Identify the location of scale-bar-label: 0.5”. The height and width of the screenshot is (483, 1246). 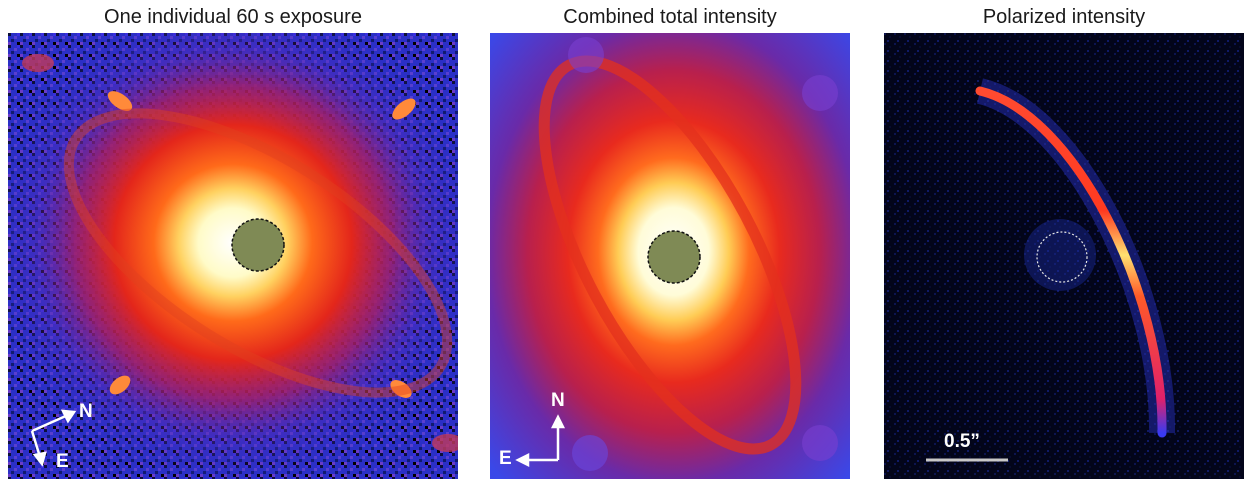
(962, 441).